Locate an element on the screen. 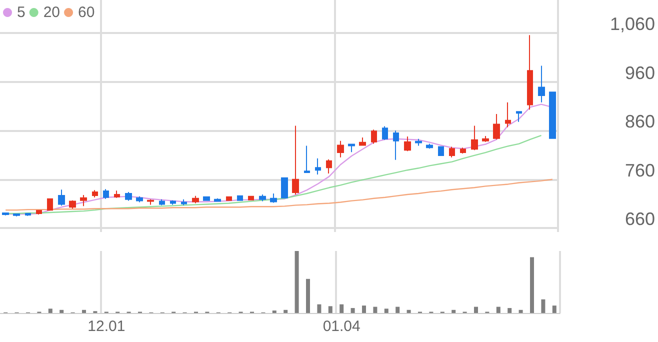  x-tick-label: 12.01 is located at coordinates (107, 326).